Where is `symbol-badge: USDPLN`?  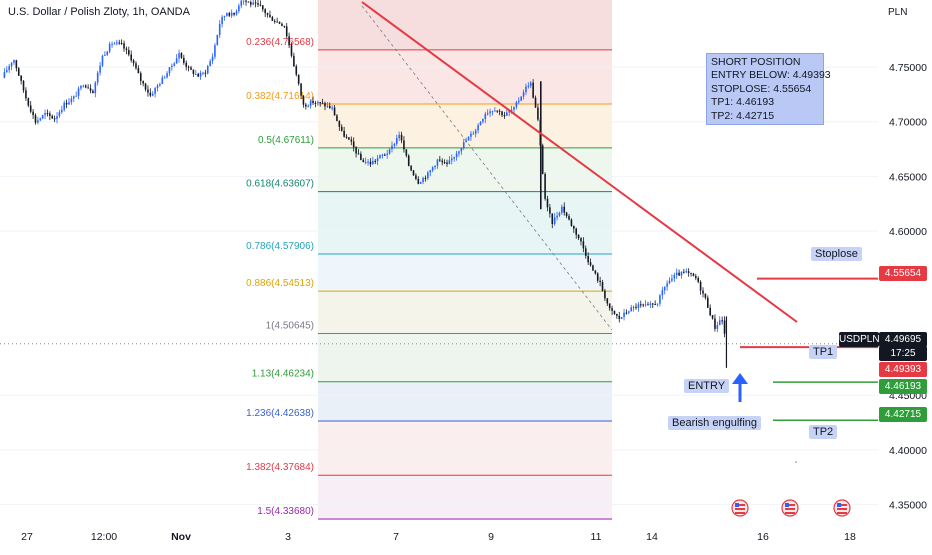 symbol-badge: USDPLN is located at coordinates (859, 339).